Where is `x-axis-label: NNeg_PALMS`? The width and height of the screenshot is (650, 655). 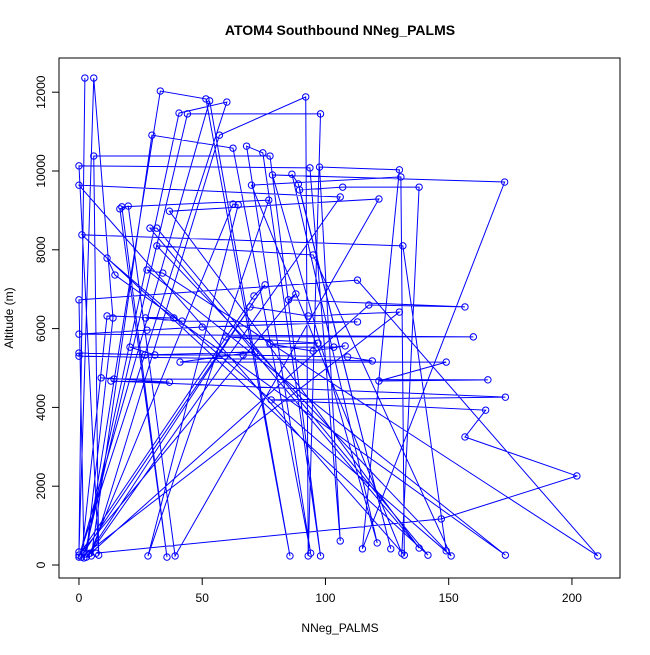 x-axis-label: NNeg_PALMS is located at coordinates (339, 628).